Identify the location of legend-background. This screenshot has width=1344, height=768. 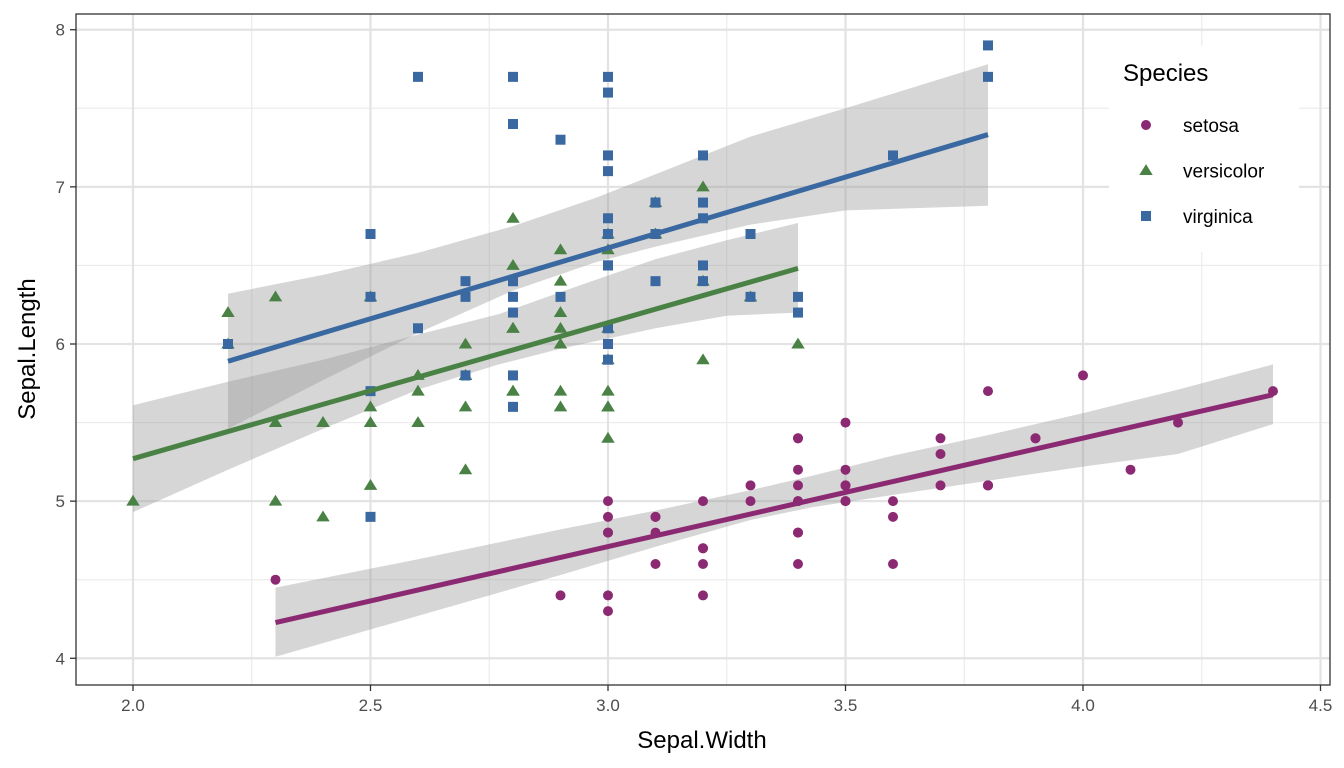
(1204, 149).